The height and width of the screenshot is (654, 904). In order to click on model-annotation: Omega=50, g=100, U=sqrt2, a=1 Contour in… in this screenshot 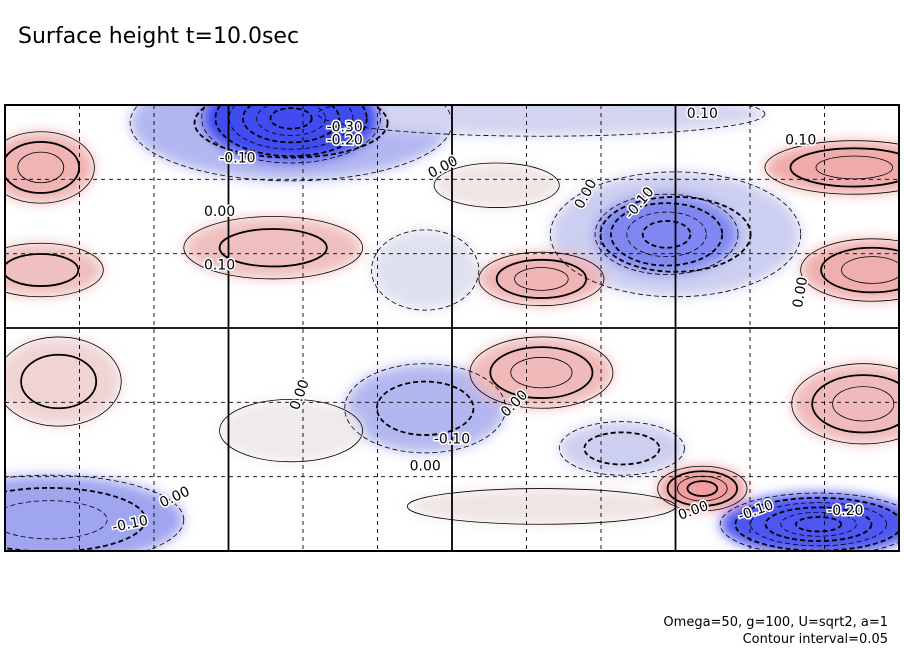, I will do `click(775, 631)`.